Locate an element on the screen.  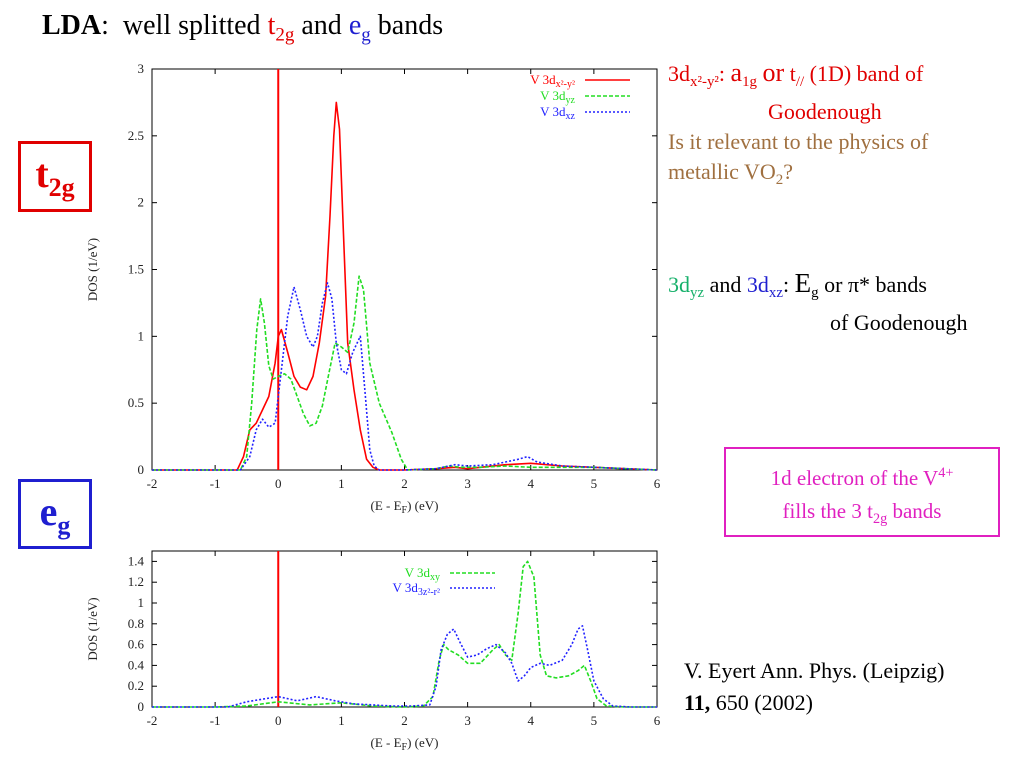
eg-label-sub: g is located at coordinates (64, 526).